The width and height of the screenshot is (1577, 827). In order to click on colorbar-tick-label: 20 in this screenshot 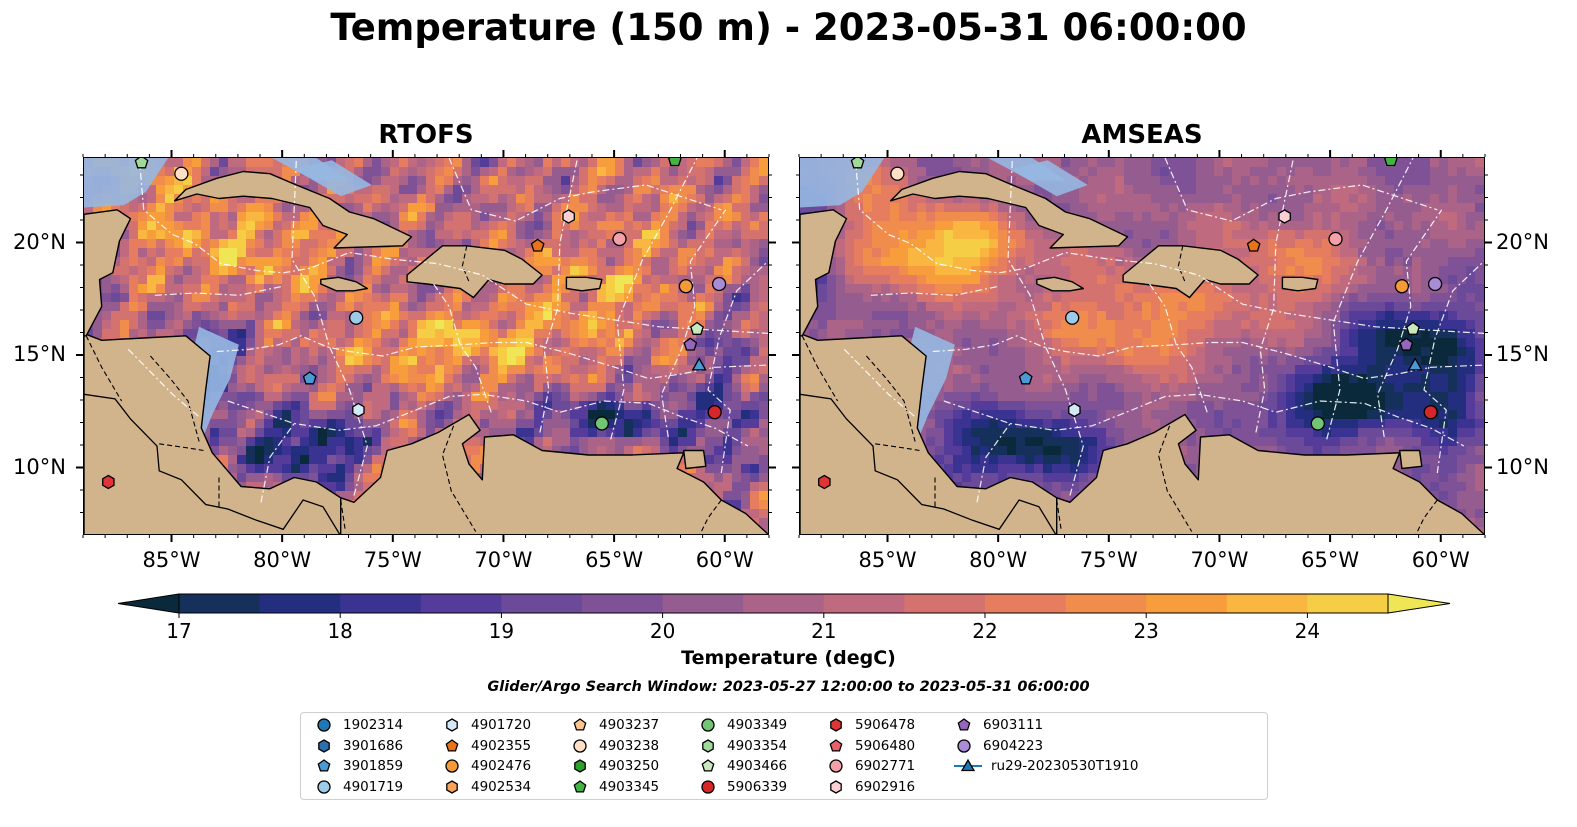, I will do `click(662, 631)`.